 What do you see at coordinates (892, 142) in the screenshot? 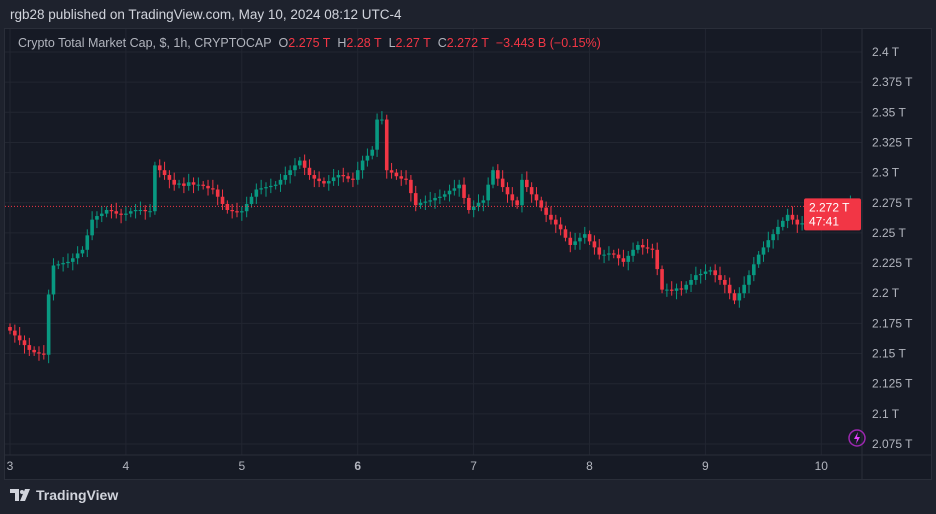
I see `y-tick-label: 2.325 T` at bounding box center [892, 142].